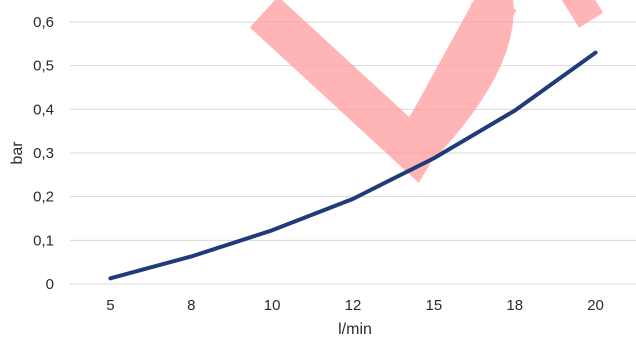  I want to click on y-tick-labels: 0 0,1 0,2 0,3 0,4 0,5 0,6, so click(43, 153).